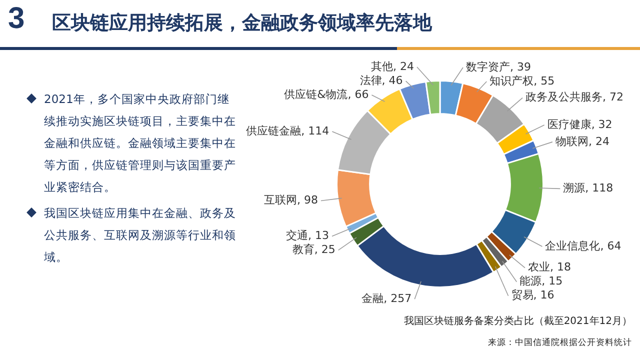 The width and height of the screenshot is (640, 360). What do you see at coordinates (572, 245) in the screenshot?
I see `slice-label: 企业信息化` at bounding box center [572, 245].